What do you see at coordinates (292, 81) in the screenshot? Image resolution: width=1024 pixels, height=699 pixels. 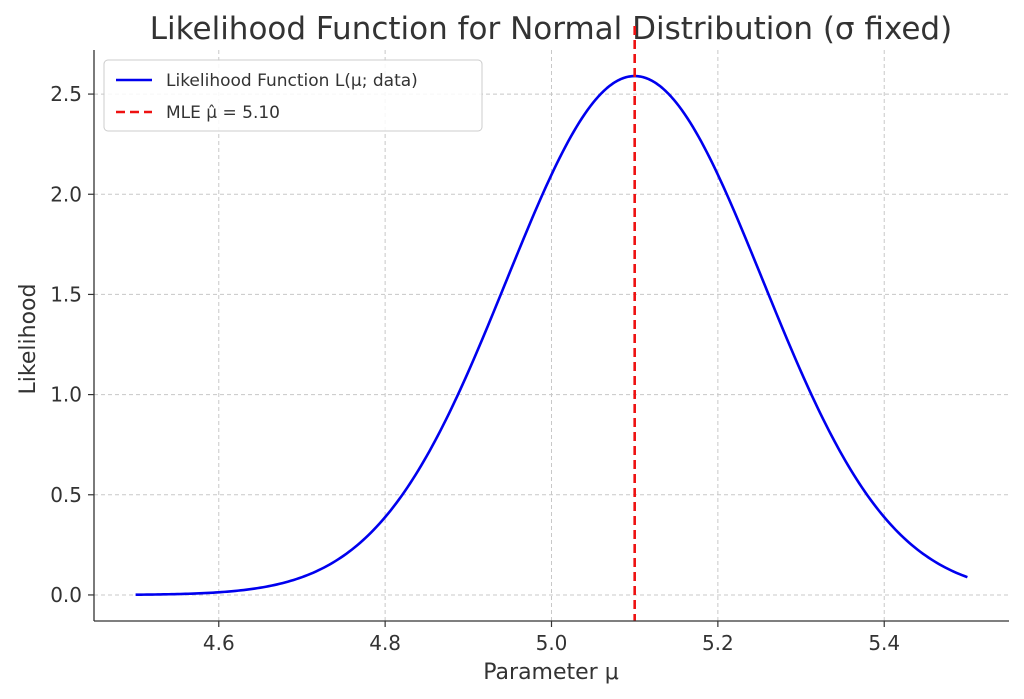 I see `legend-label-likelihood: Likelihood Function L(μ; data)` at bounding box center [292, 81].